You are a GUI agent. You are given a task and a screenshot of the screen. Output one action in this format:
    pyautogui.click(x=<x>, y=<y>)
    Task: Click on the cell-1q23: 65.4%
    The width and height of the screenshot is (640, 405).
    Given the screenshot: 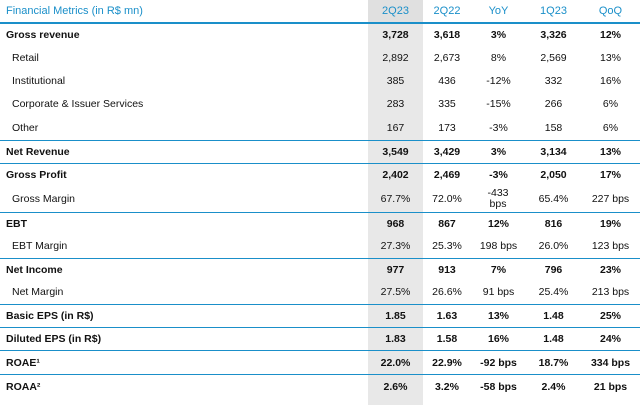 What is the action you would take?
    pyautogui.click(x=553, y=198)
    